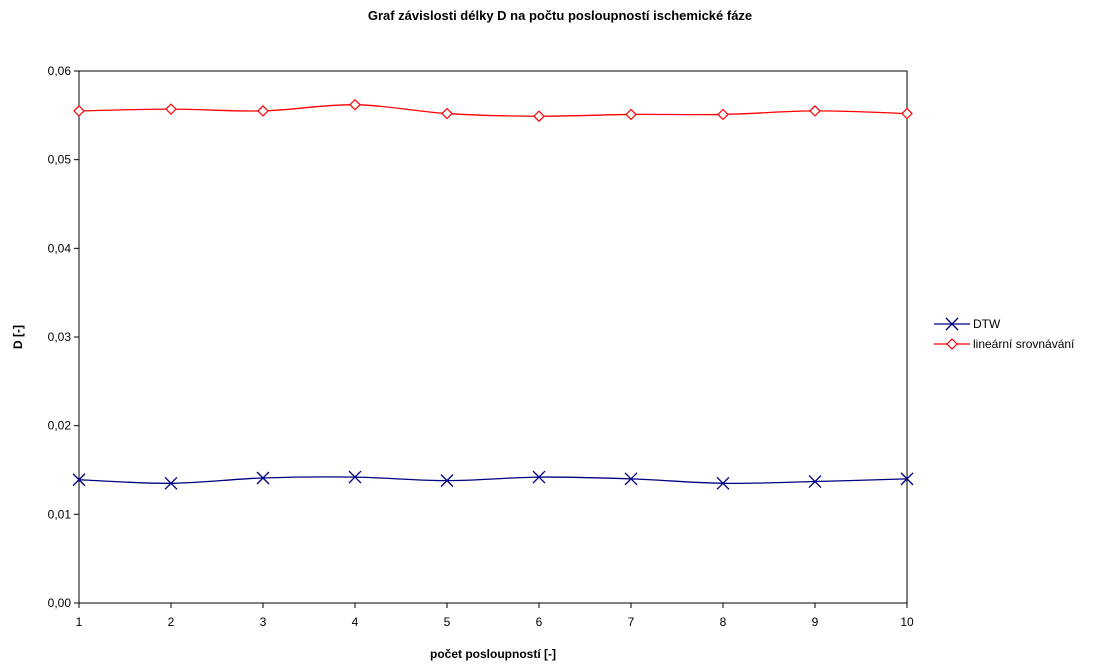 Image resolution: width=1113 pixels, height=671 pixels. I want to click on series-2-line, so click(493, 110).